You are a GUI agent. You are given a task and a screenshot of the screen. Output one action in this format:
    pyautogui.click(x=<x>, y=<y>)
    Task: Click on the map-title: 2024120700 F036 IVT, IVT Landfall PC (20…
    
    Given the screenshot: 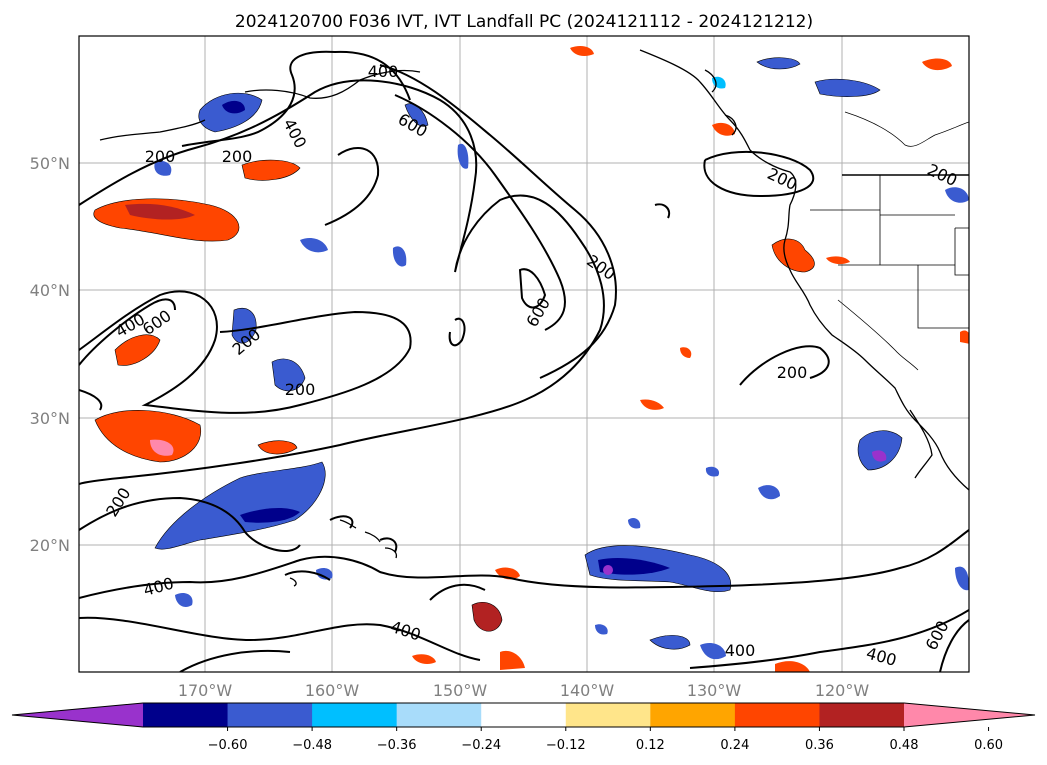 What is the action you would take?
    pyautogui.click(x=524, y=22)
    